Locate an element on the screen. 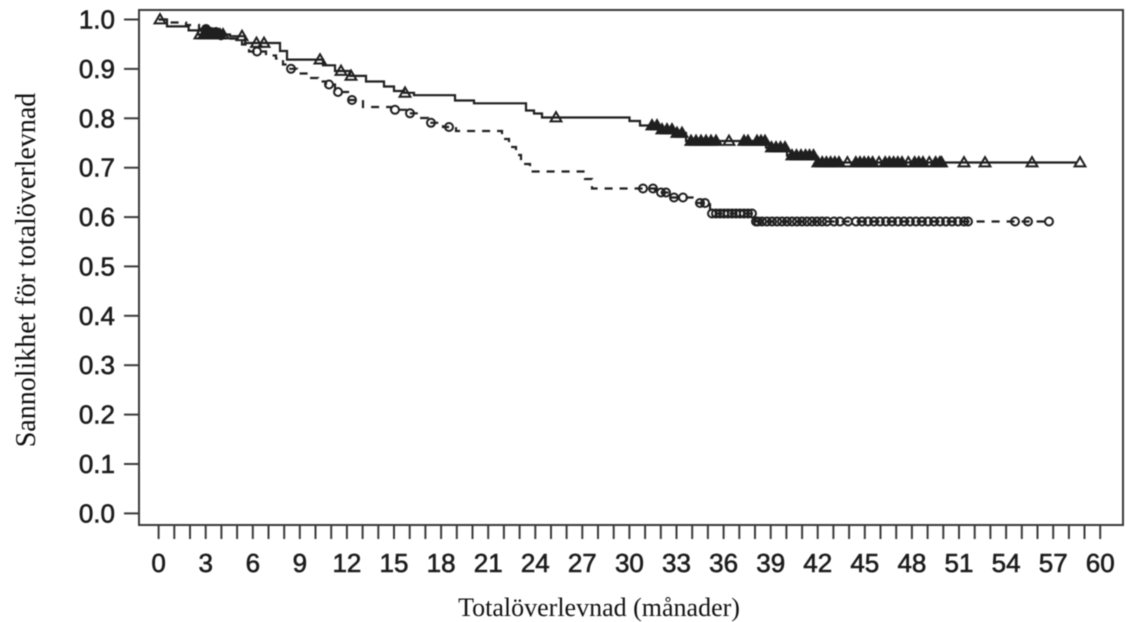 This screenshot has height=622, width=1136. svg-text: 12 is located at coordinates (346, 563).